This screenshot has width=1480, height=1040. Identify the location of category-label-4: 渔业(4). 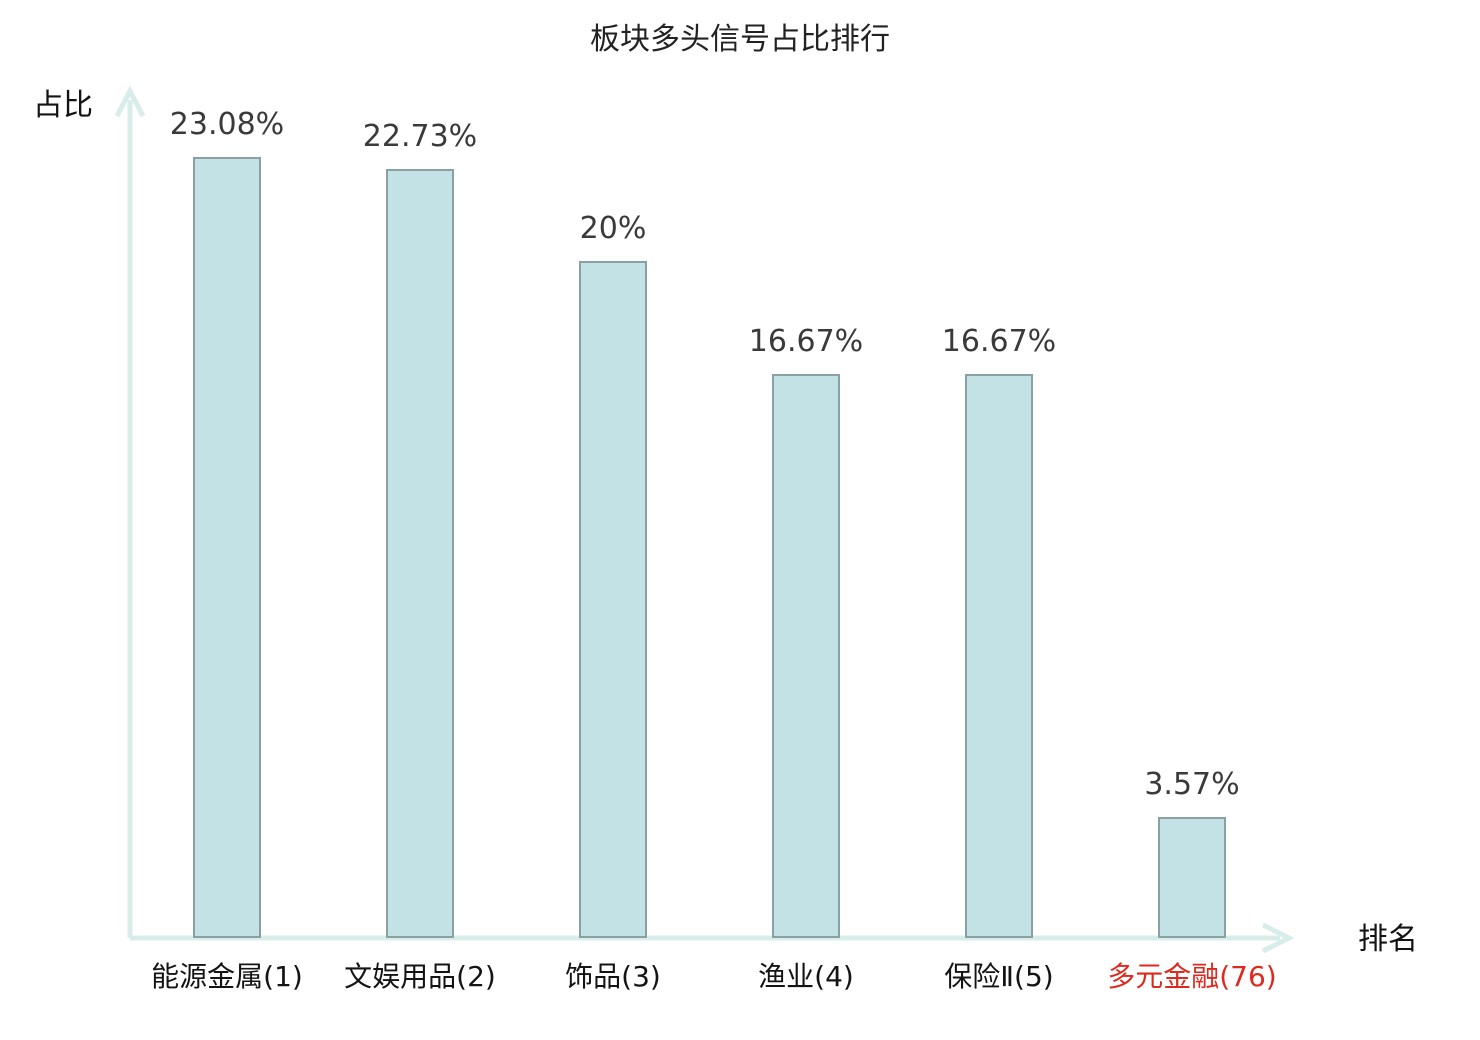
(806, 976).